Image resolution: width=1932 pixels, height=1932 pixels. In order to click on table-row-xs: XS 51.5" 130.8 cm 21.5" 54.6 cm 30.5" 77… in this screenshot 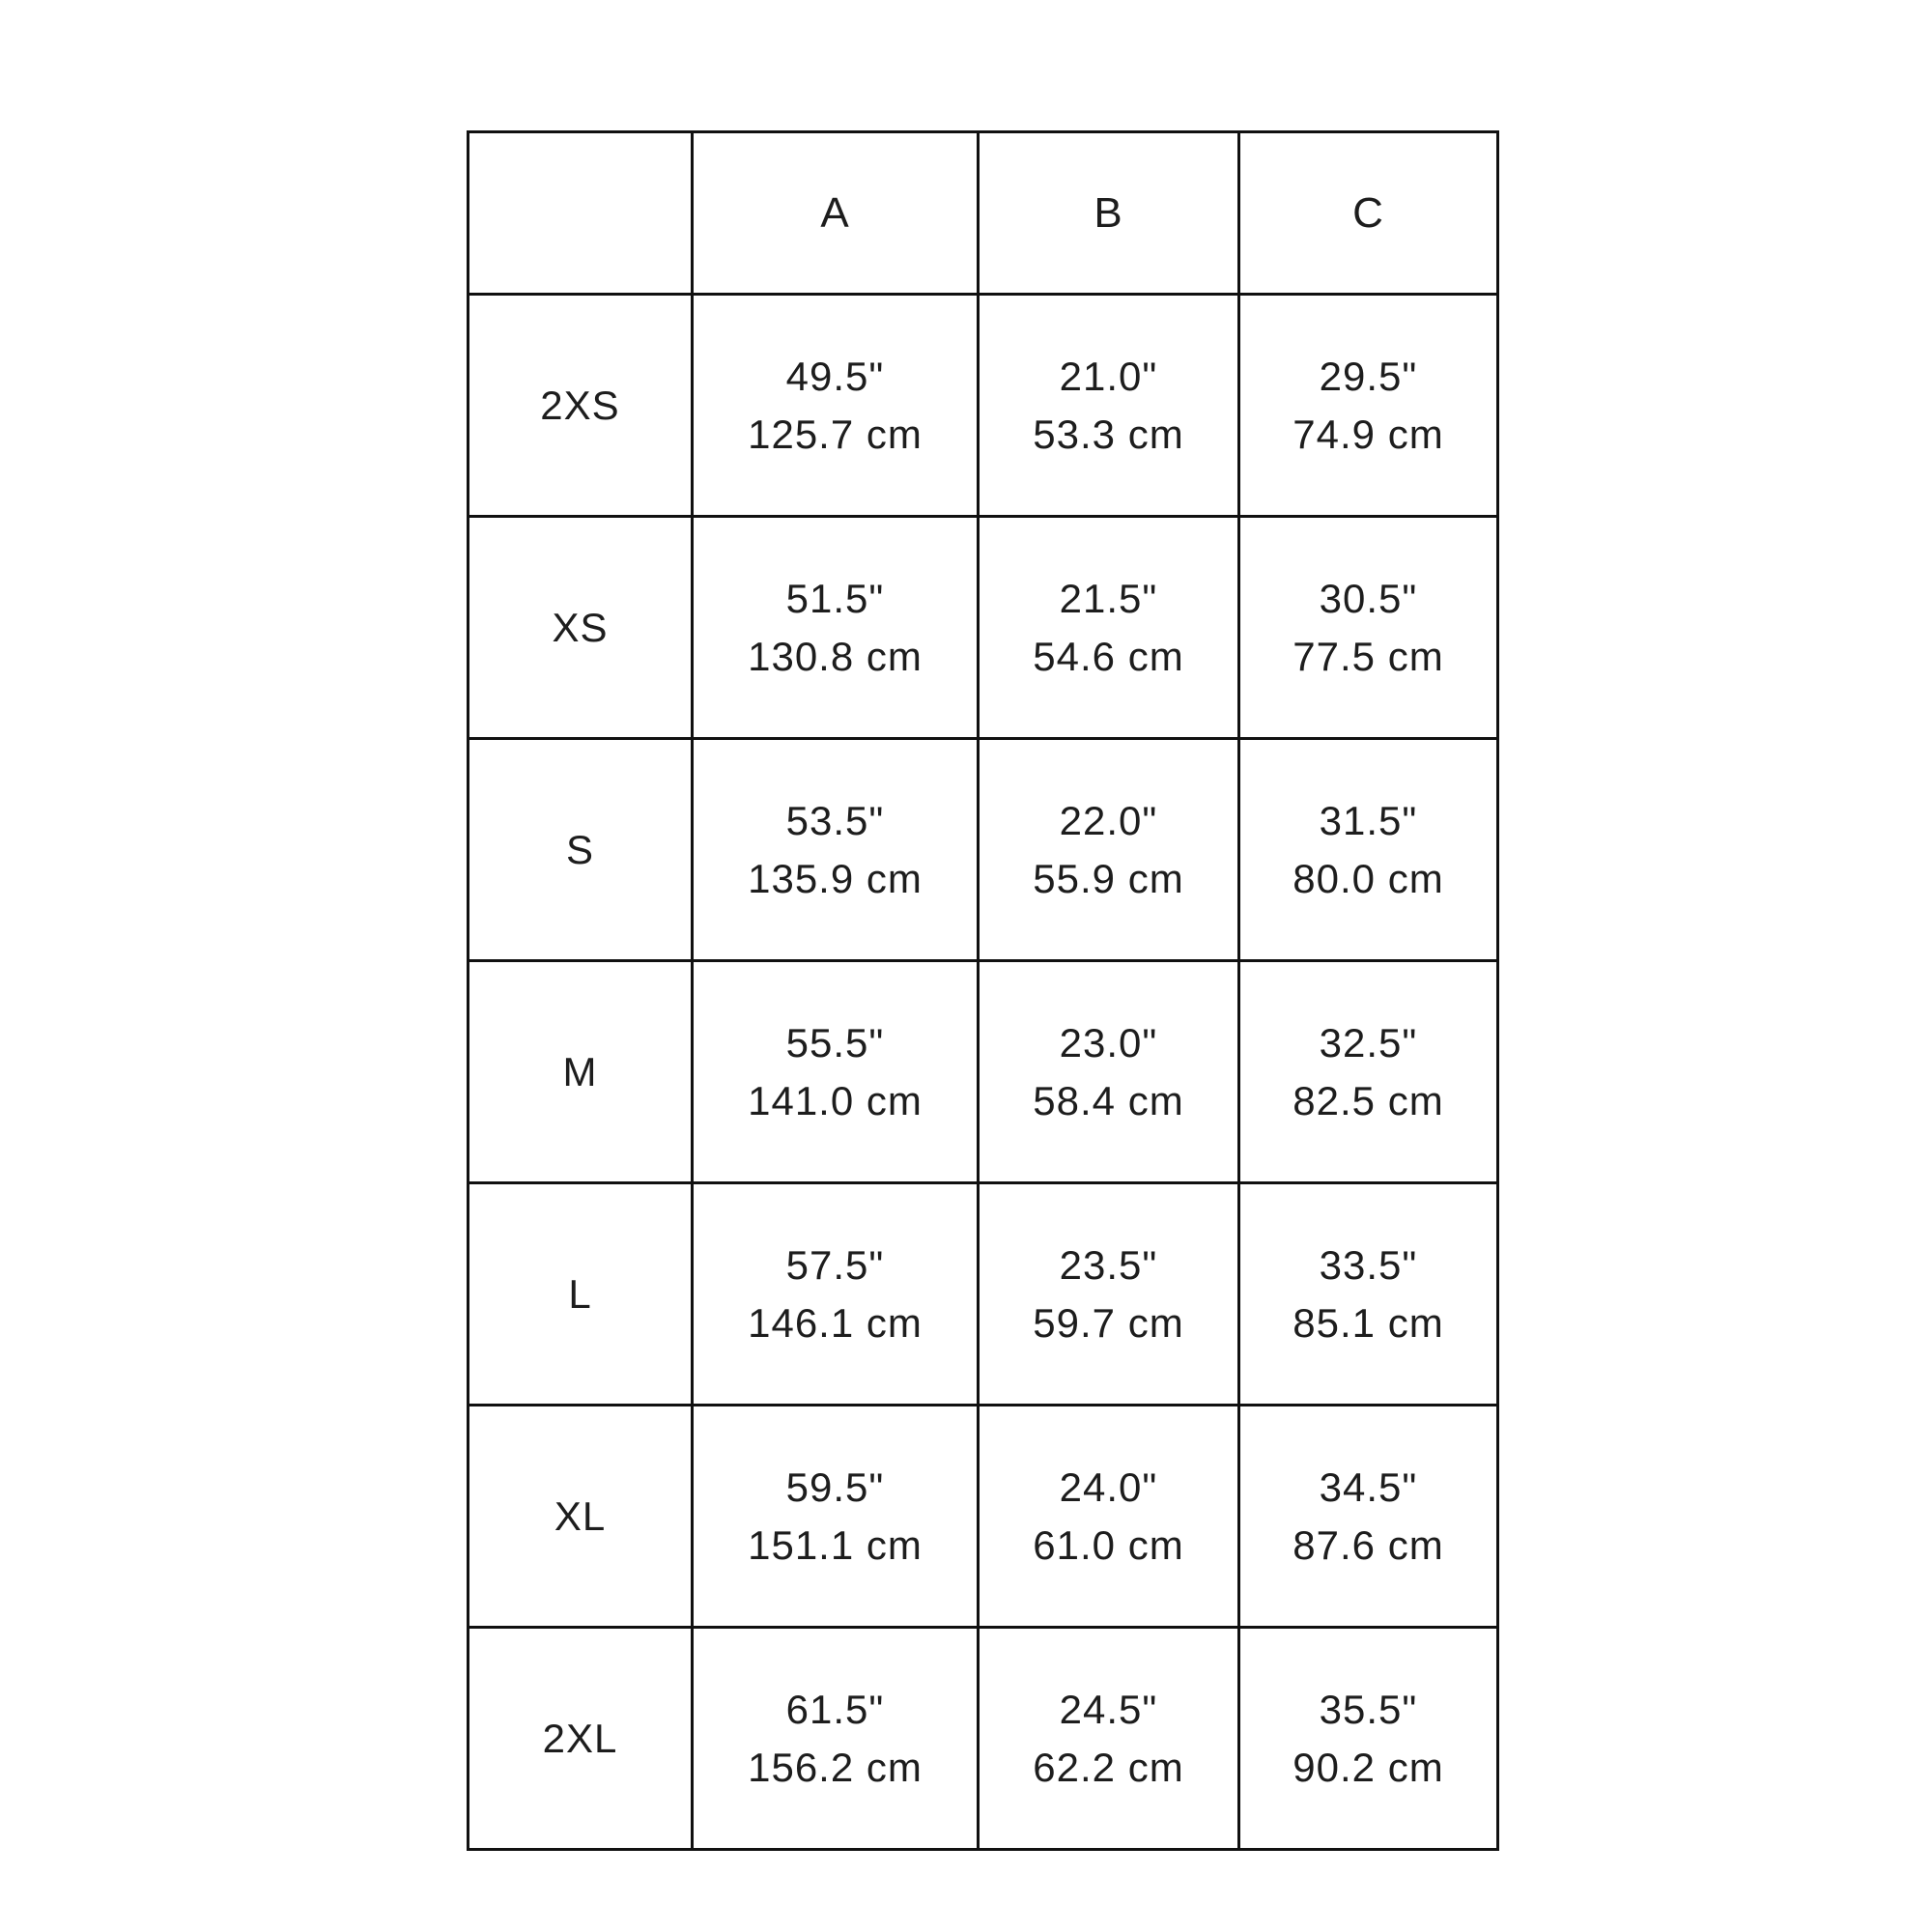, I will do `click(983, 627)`.